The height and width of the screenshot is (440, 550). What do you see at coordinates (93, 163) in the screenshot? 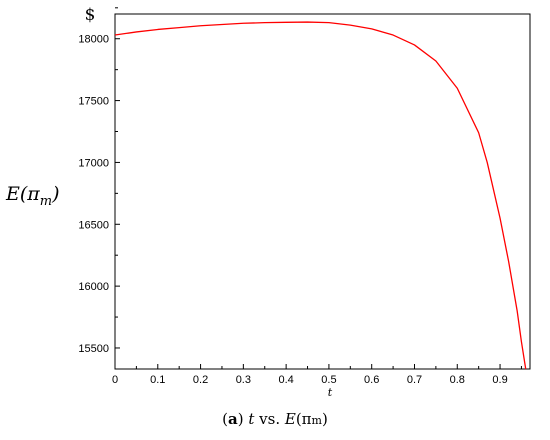
I see `y-tick-label: 17000` at bounding box center [93, 163].